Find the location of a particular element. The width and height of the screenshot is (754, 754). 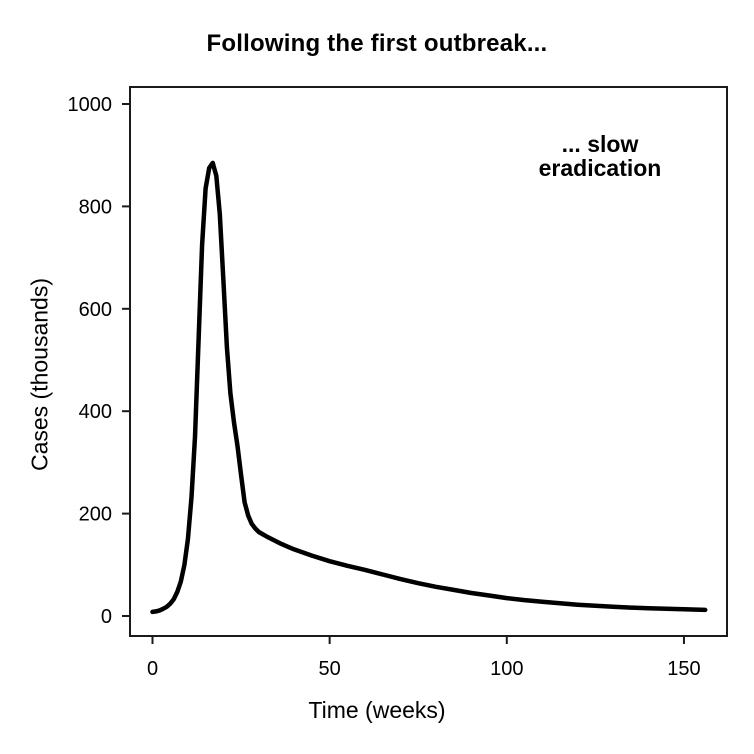

annotation-slow-eradication: ... slow eradication is located at coordinates (600, 156).